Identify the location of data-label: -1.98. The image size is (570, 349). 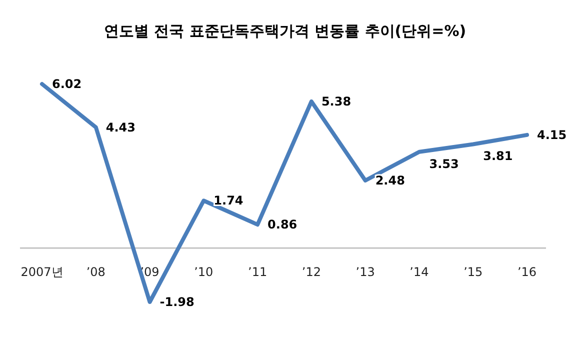
(177, 302).